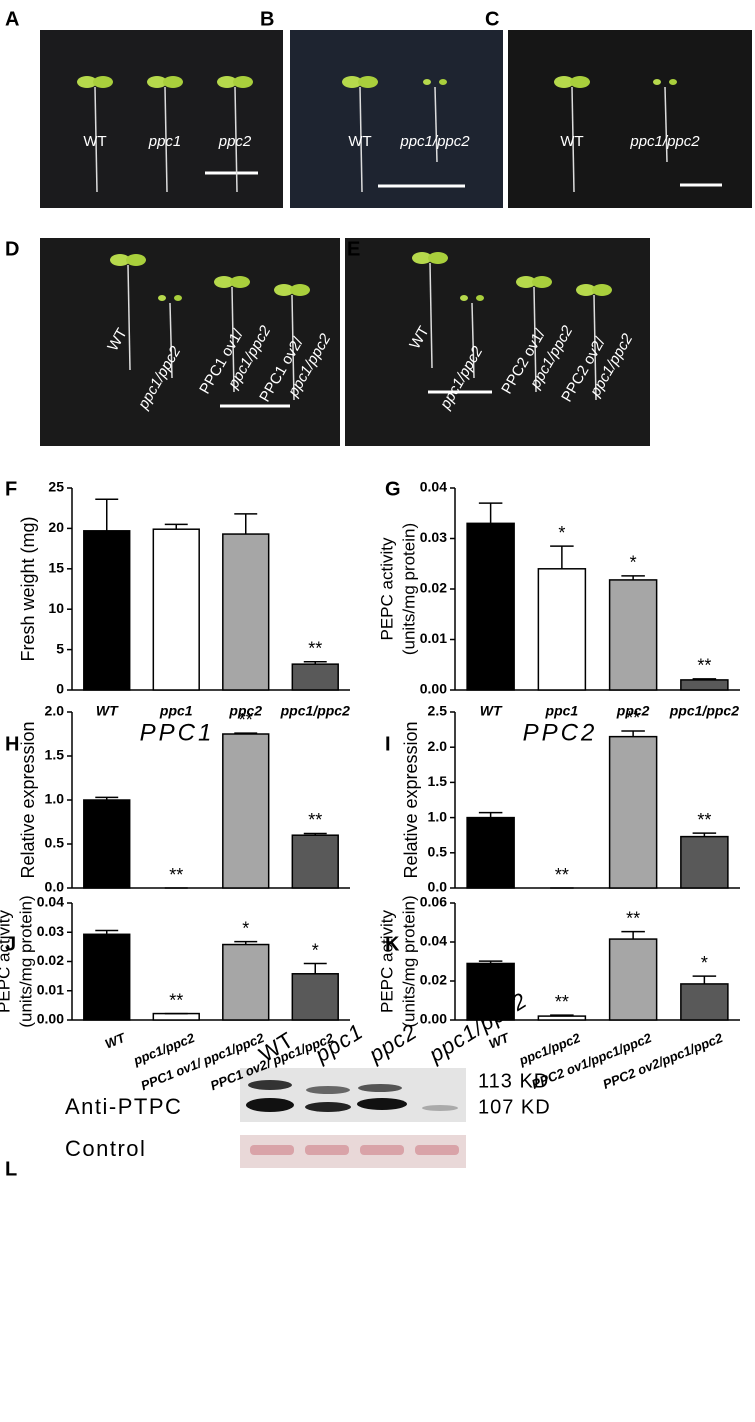 This screenshot has width=755, height=1422. Describe the element at coordinates (499, 1041) in the screenshot. I see `x-tick-label: WT` at that location.